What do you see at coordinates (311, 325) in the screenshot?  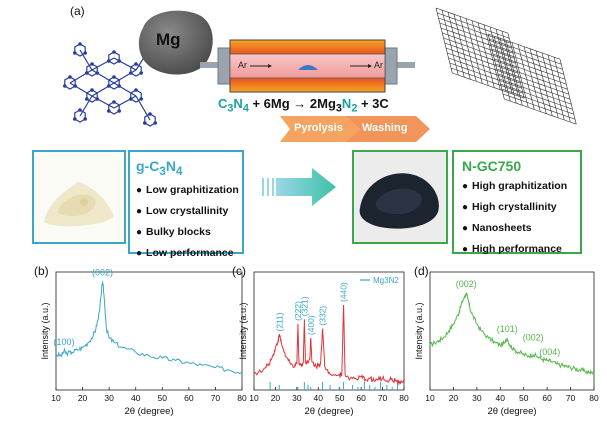 I see `peak-label: (400)` at bounding box center [311, 325].